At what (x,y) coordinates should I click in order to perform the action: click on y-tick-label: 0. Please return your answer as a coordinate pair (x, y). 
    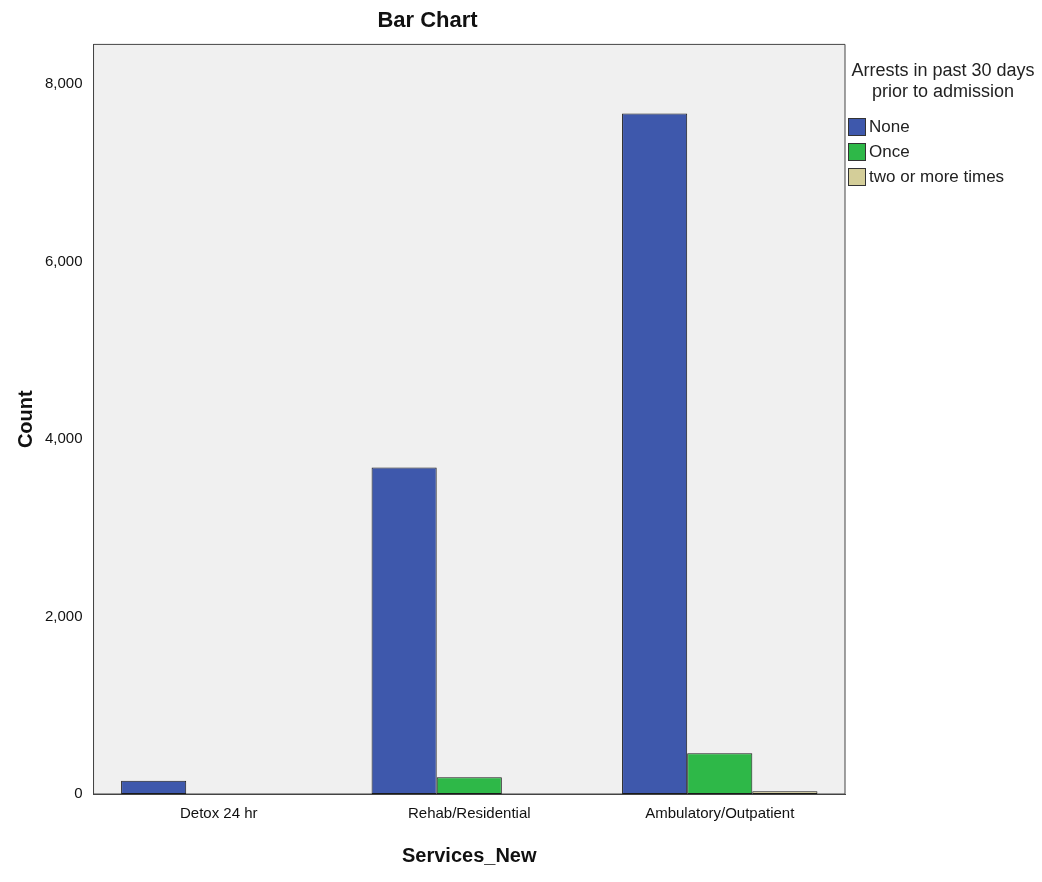
    Looking at the image, I should click on (78, 793).